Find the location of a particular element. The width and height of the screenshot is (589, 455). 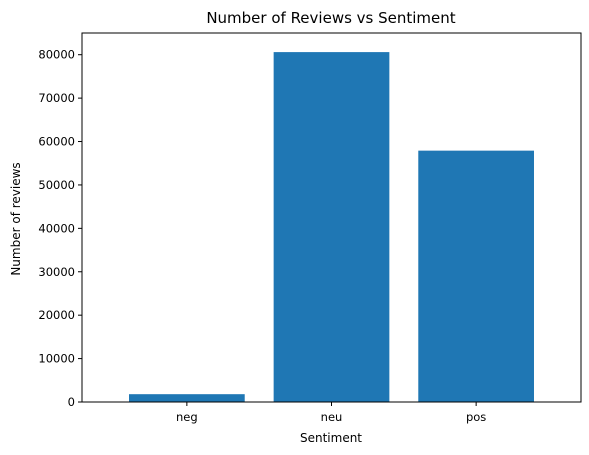

y-tick-label-70000: 70000 is located at coordinates (56, 98).